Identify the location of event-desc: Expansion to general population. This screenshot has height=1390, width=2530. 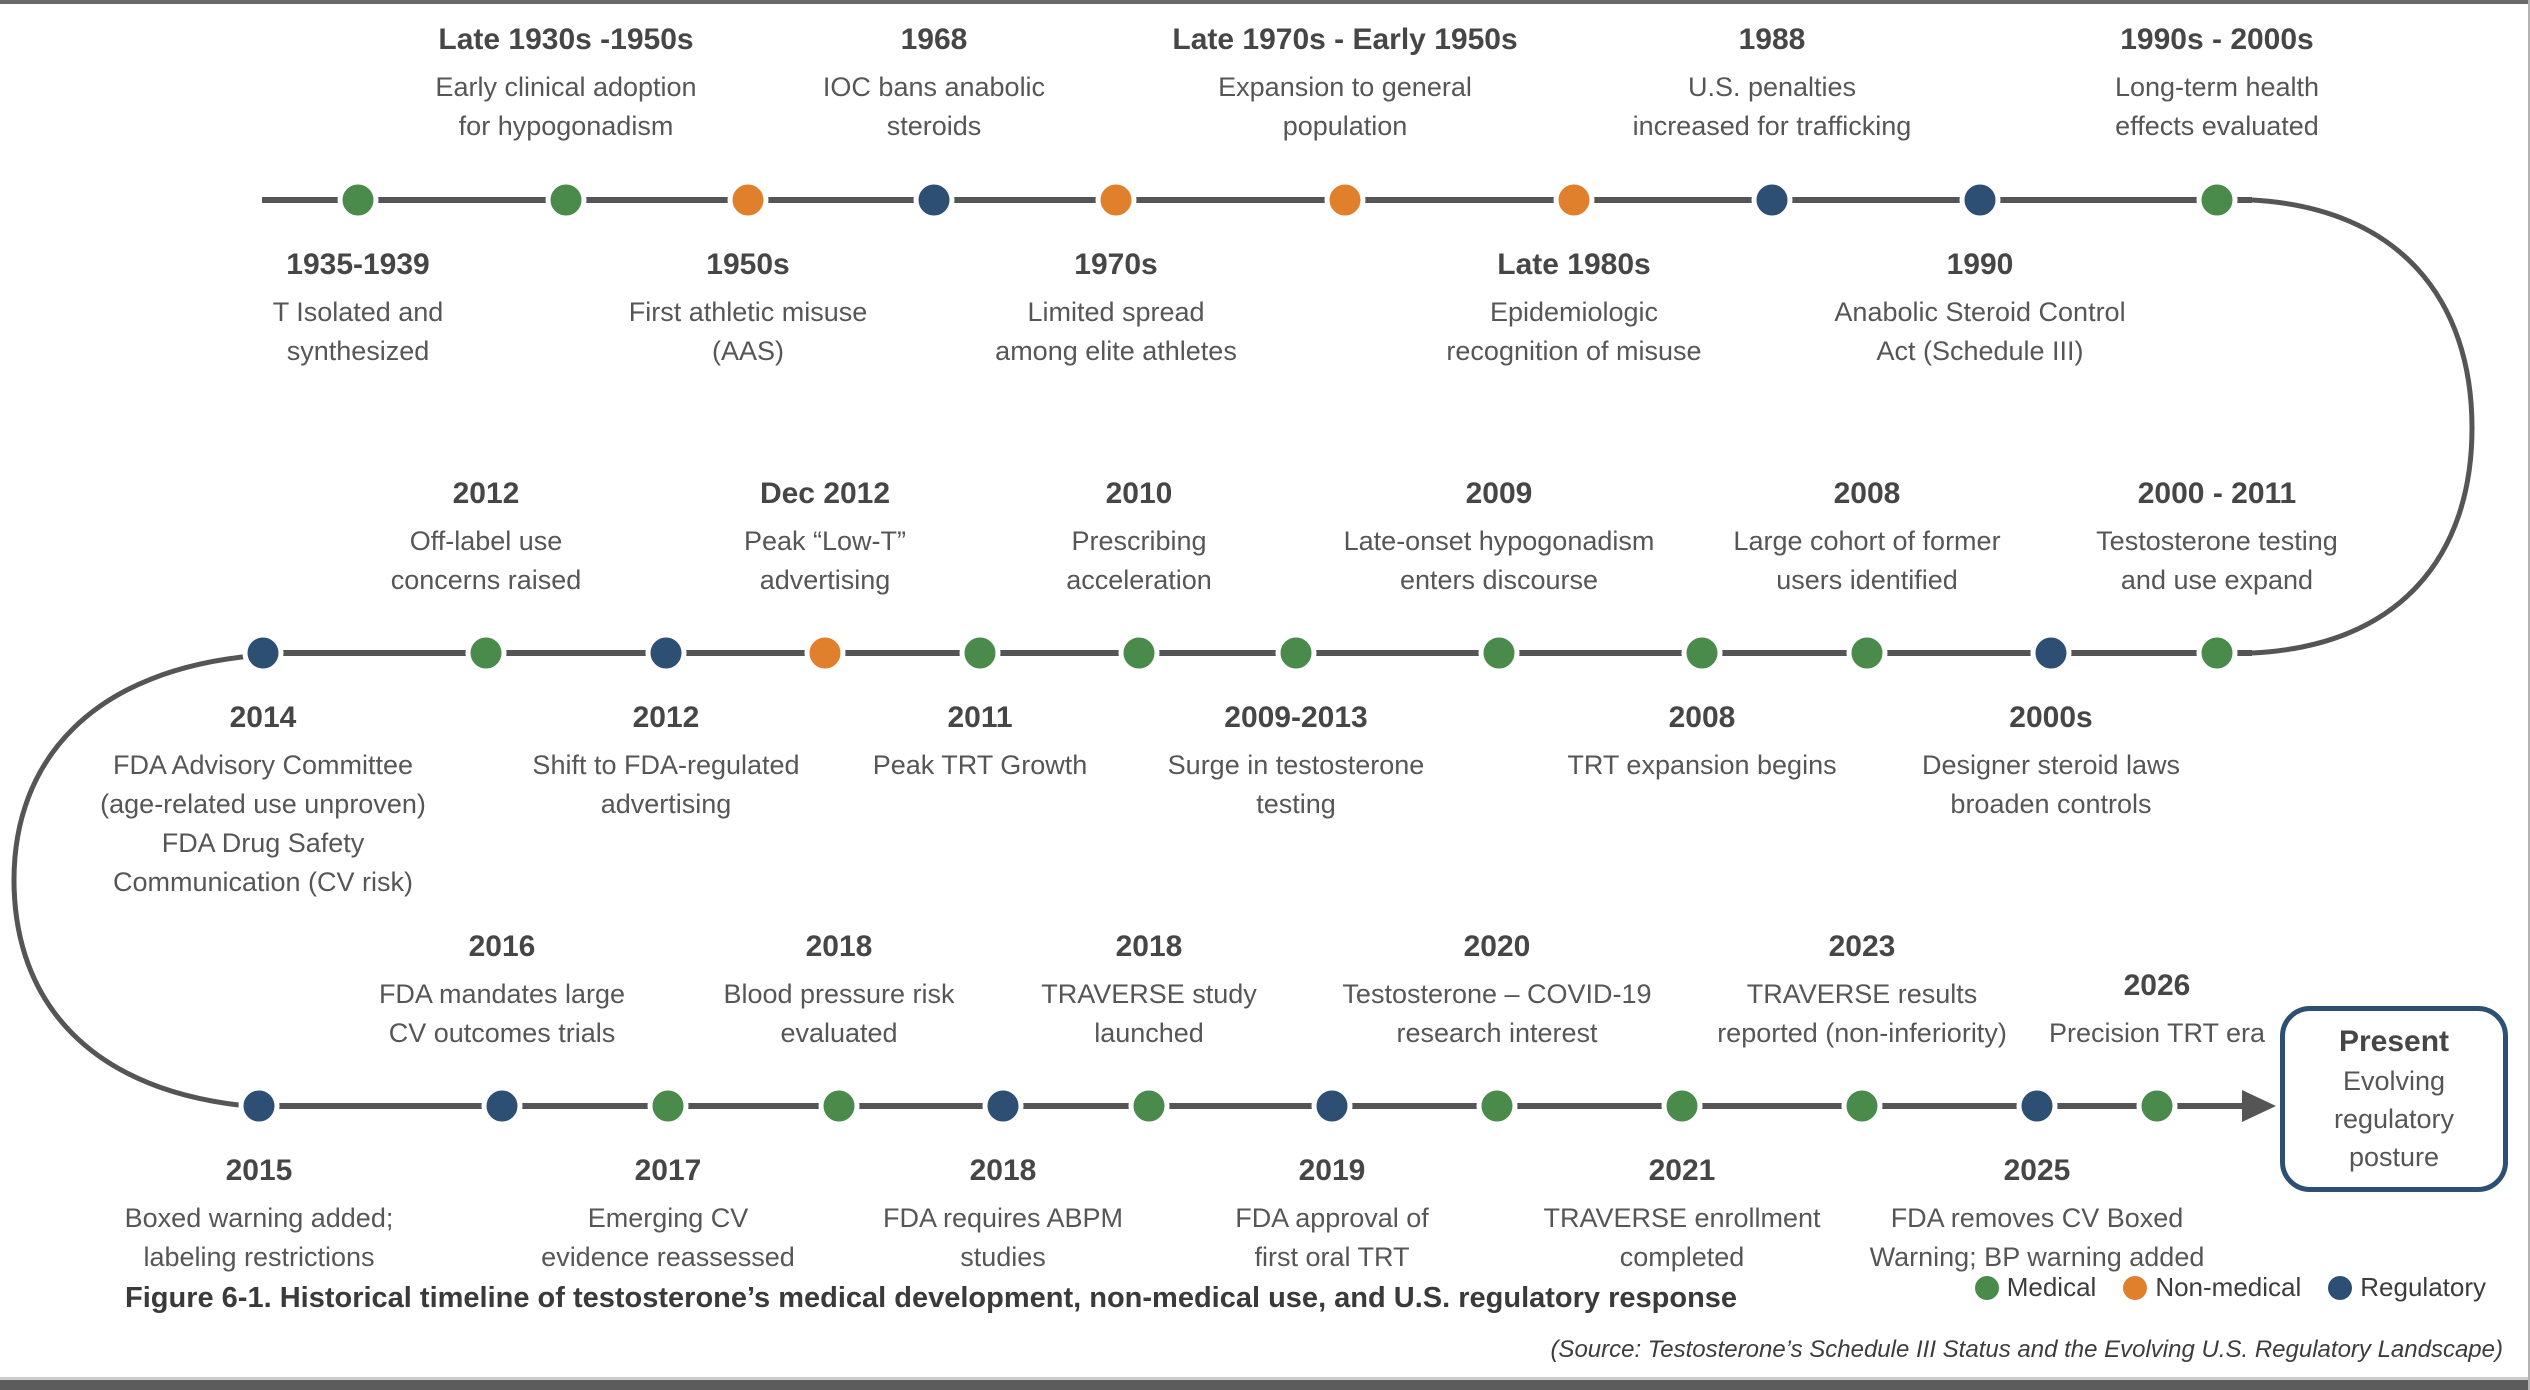
(1345, 106).